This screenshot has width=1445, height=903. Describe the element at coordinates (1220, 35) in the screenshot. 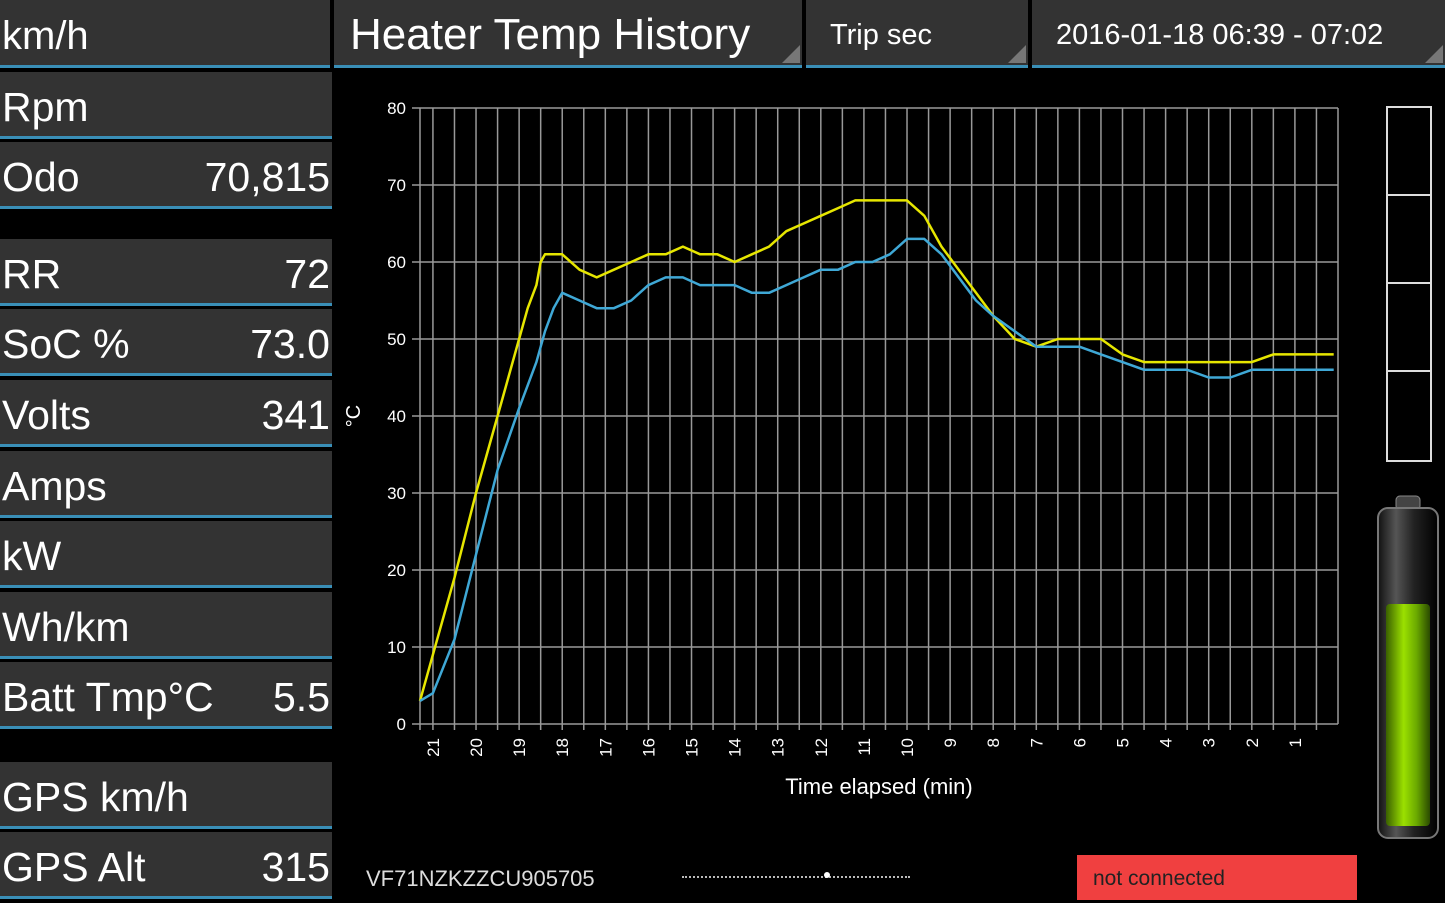

I see `date-range-label: 2016-01-18 06:39 - 07:02` at that location.